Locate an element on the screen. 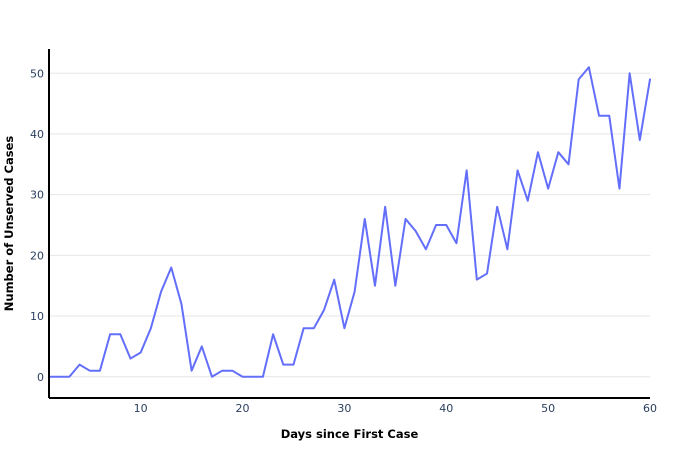 The width and height of the screenshot is (700, 454). x-tick-label: 40 is located at coordinates (446, 408).